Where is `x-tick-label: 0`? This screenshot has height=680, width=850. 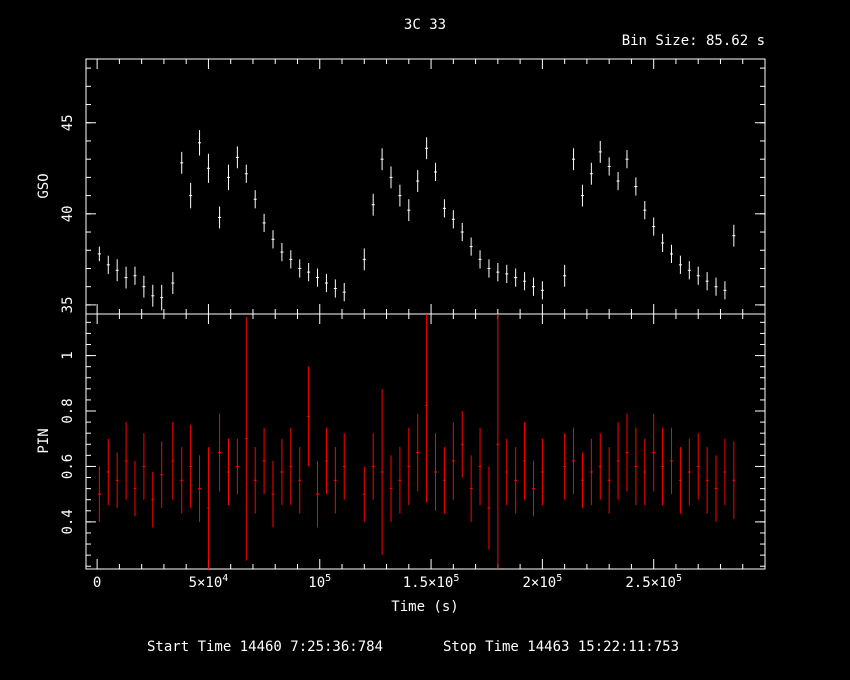
x-tick-label: 0 is located at coordinates (97, 583).